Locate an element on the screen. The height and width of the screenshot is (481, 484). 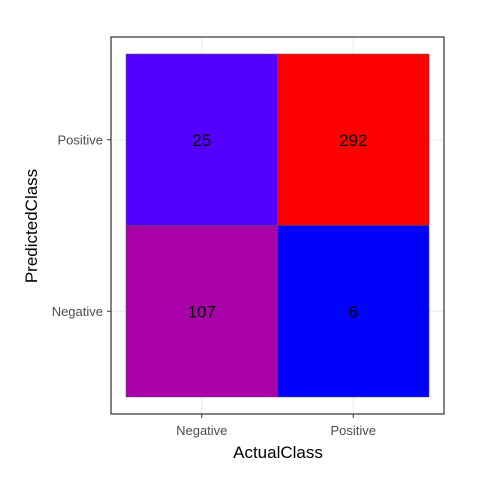
x-axis-ticks: Negative Positive is located at coordinates (276, 426).